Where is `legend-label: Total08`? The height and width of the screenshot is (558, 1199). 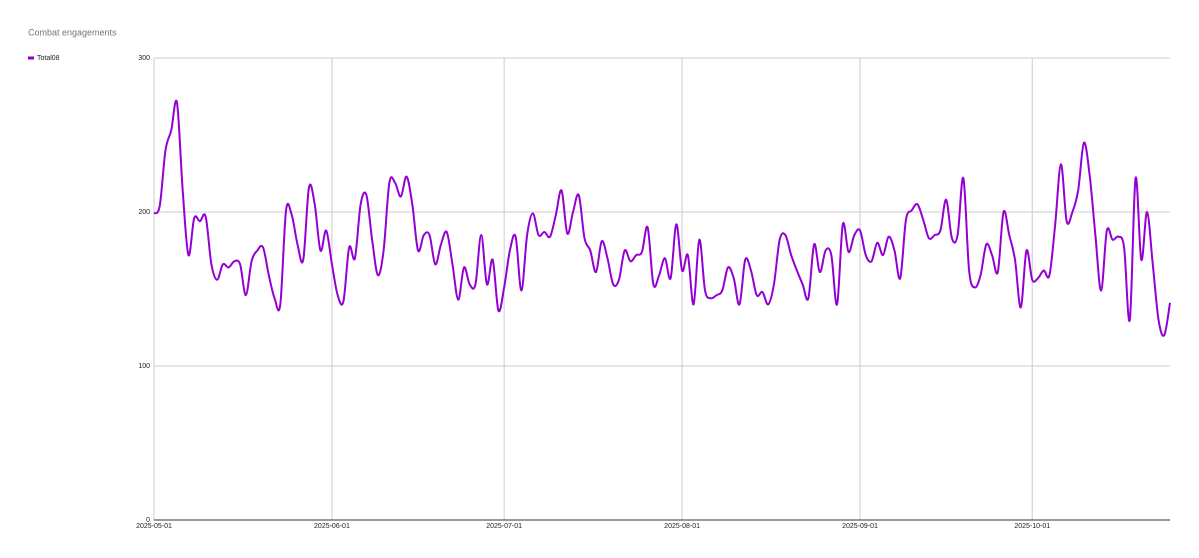
legend-label: Total08 is located at coordinates (48, 58).